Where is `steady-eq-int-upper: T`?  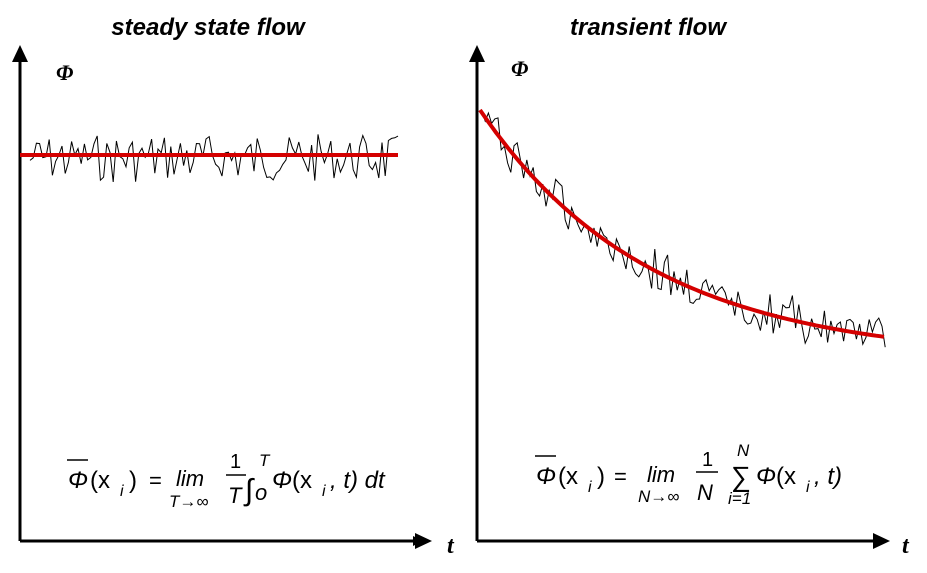
steady-eq-int-upper: T is located at coordinates (265, 460).